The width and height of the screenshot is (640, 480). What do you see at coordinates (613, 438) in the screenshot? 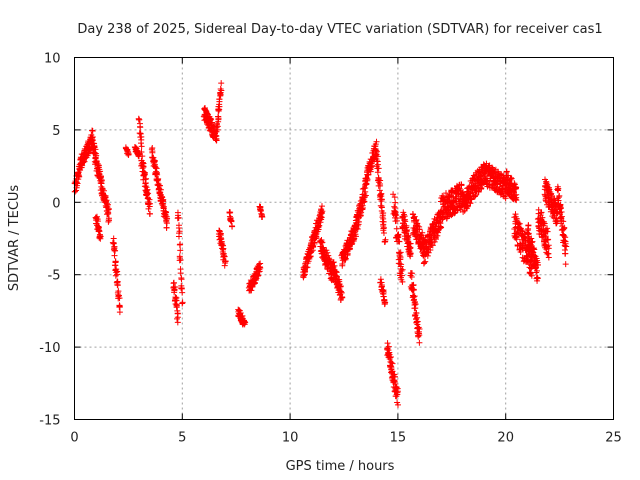
I see `x-tick-label: 25` at bounding box center [613, 438].